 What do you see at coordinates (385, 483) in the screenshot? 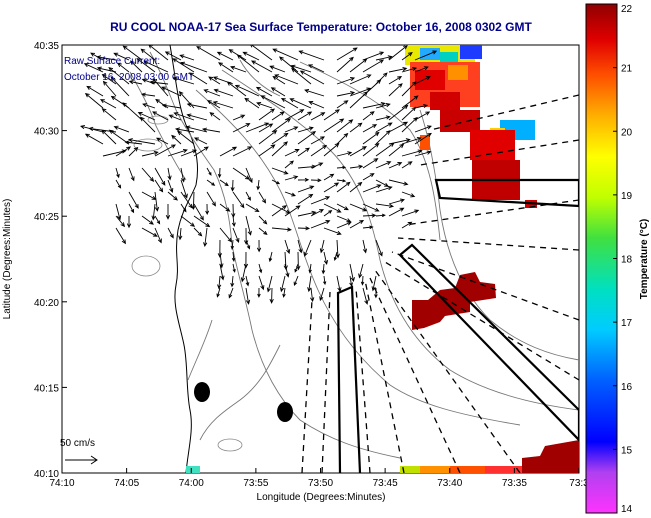
I see `x-tick-label: 73:45` at bounding box center [385, 483].